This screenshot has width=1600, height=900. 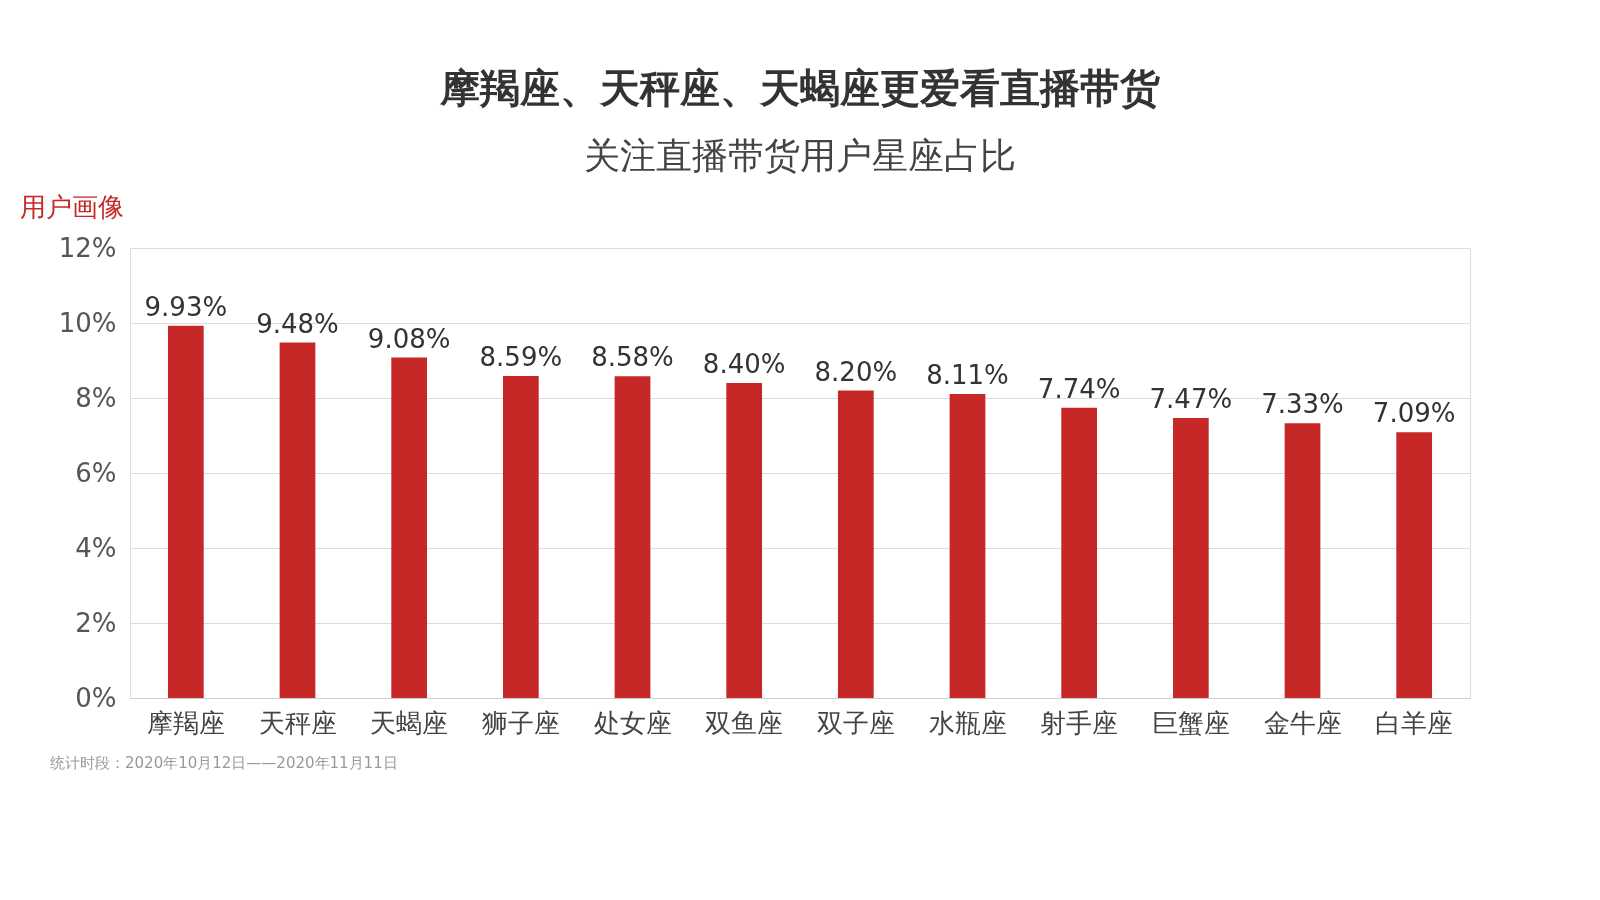 I want to click on y-tick-label: 2%, so click(x=96, y=622).